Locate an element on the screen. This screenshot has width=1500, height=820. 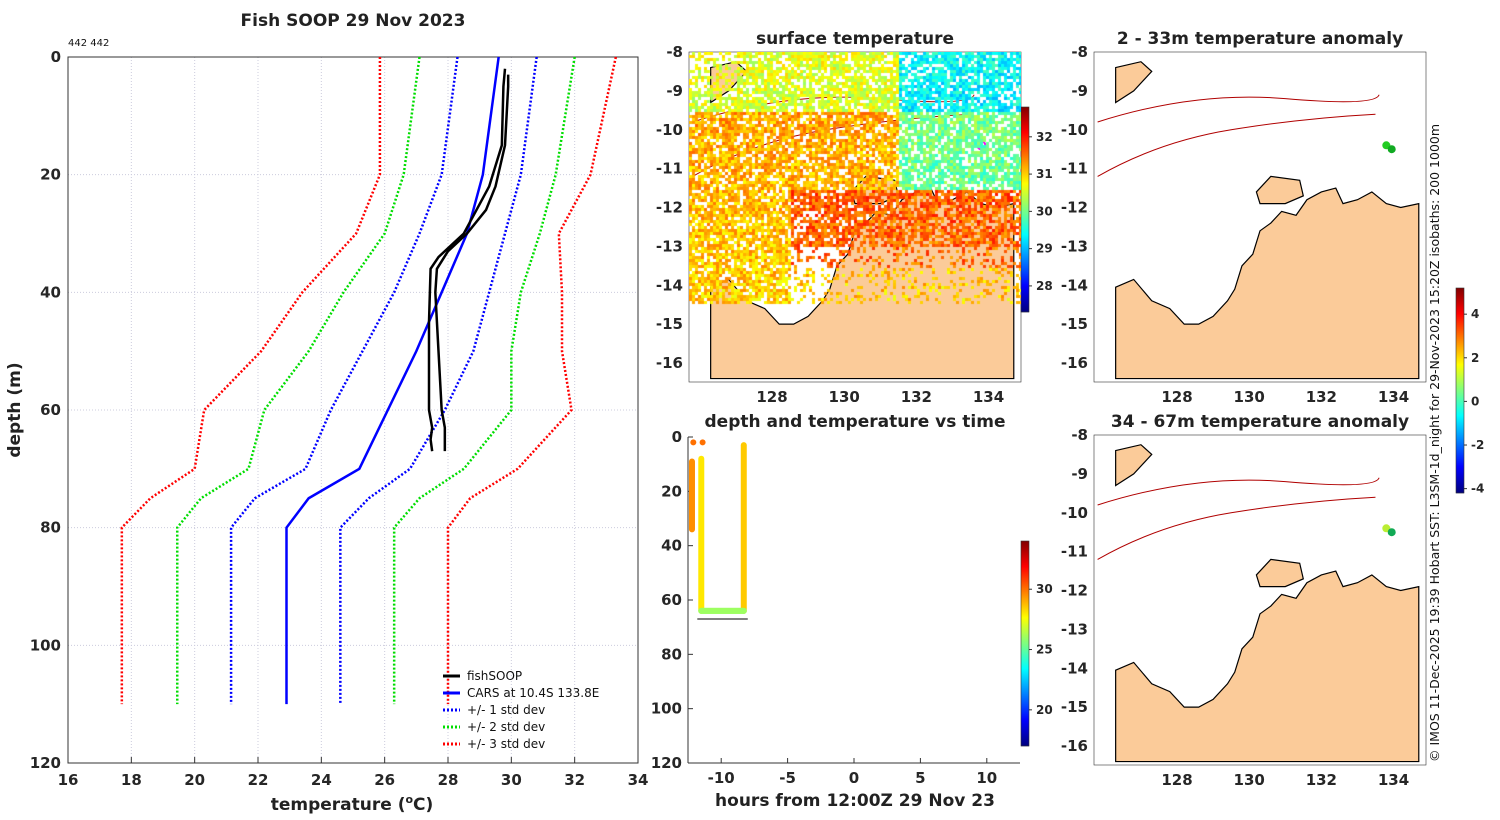
surface-map-title: surface temperature is located at coordinates (855, 39).